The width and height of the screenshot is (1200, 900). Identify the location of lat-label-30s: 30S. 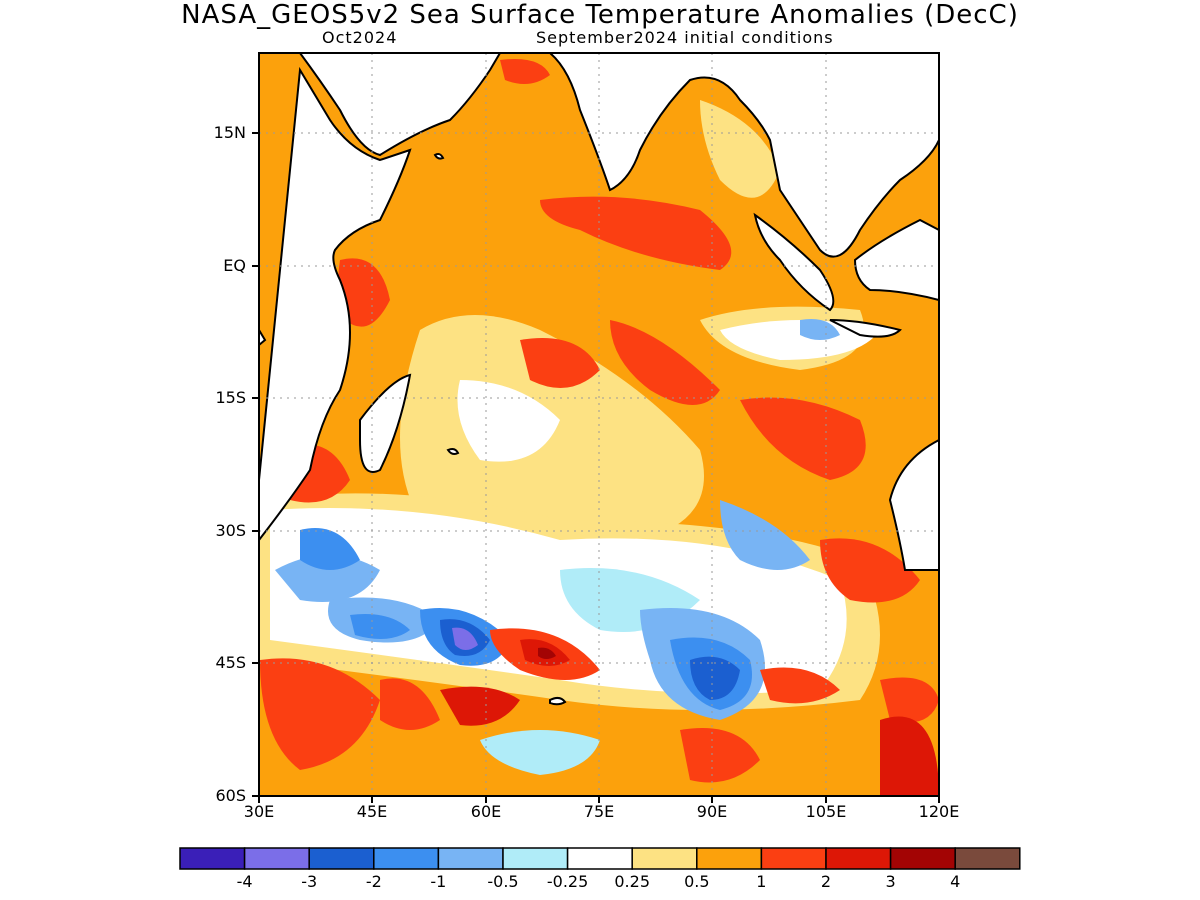
(230, 530).